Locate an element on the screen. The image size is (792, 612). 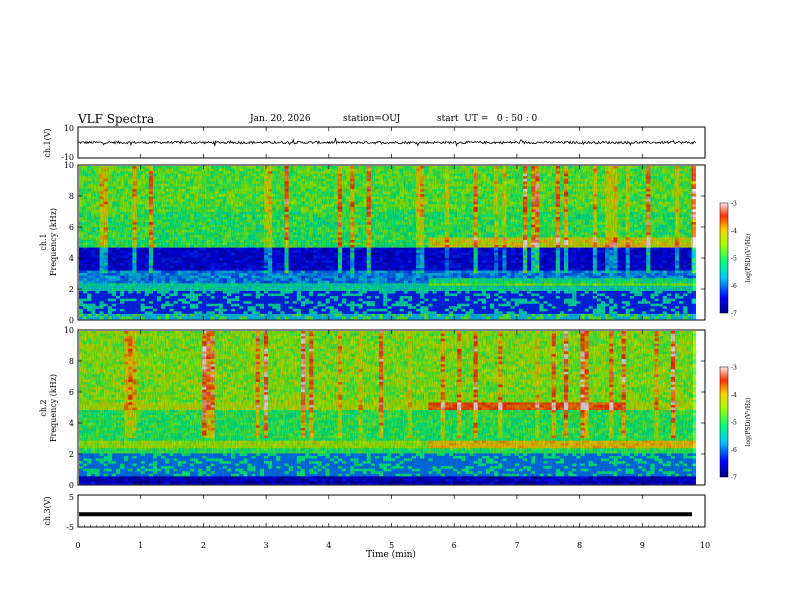
start-time-label: start UT = 0 : 50 : 0 is located at coordinates (487, 119).